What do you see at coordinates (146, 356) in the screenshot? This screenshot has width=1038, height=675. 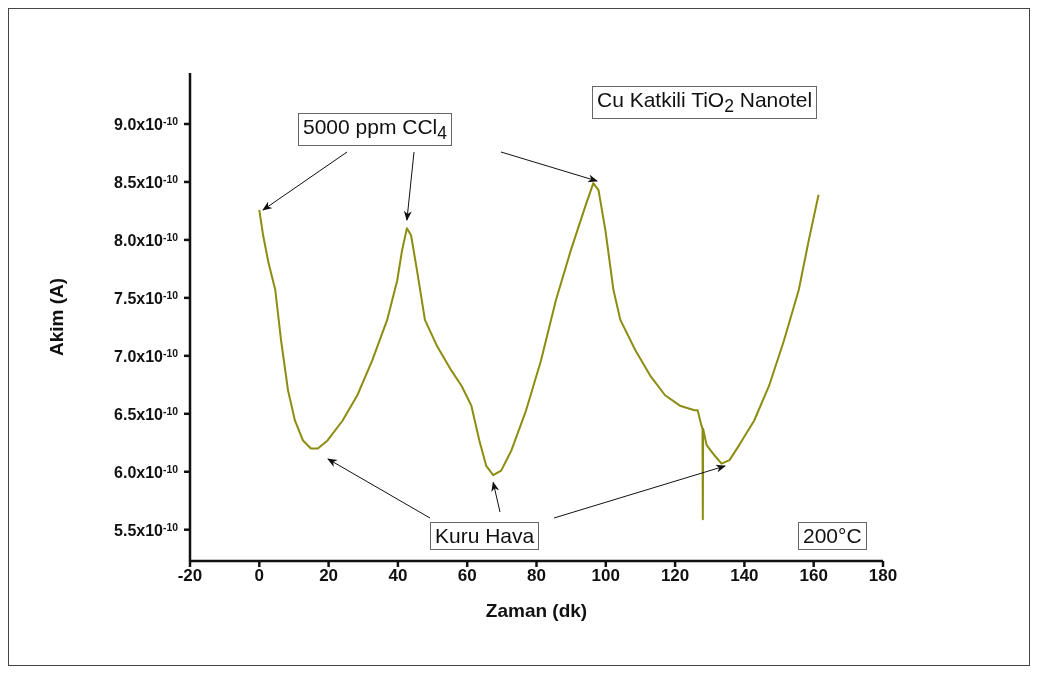 I see `y-tick-label: 7.0x10$^{-10}$` at bounding box center [146, 356].